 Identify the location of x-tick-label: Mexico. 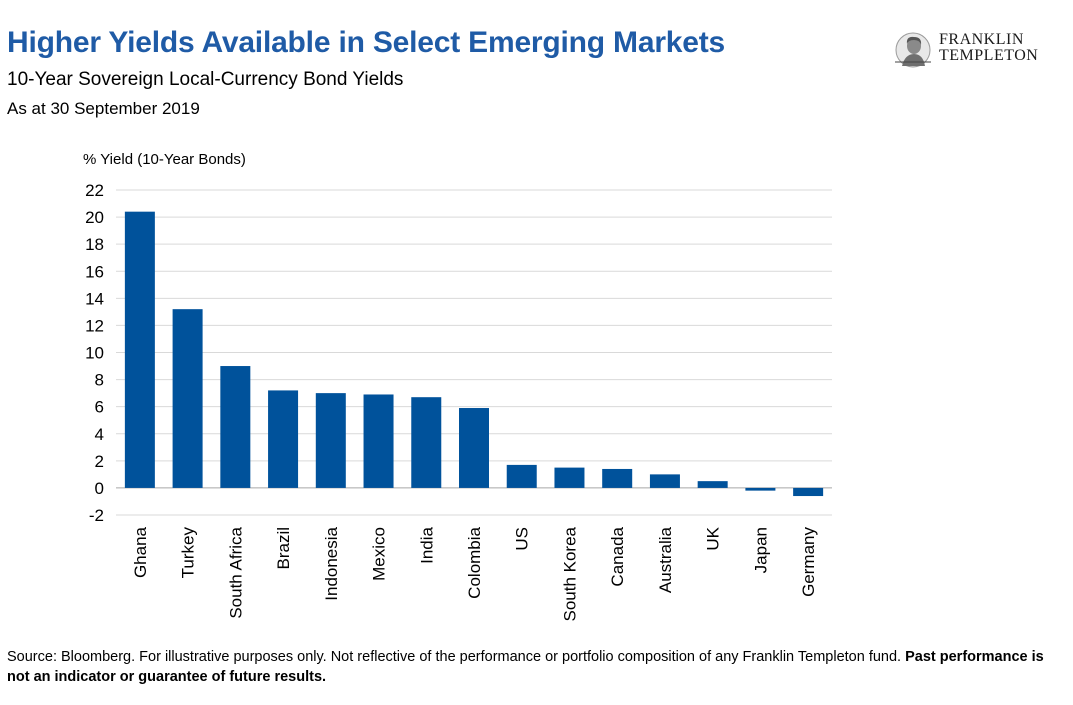
(379, 554).